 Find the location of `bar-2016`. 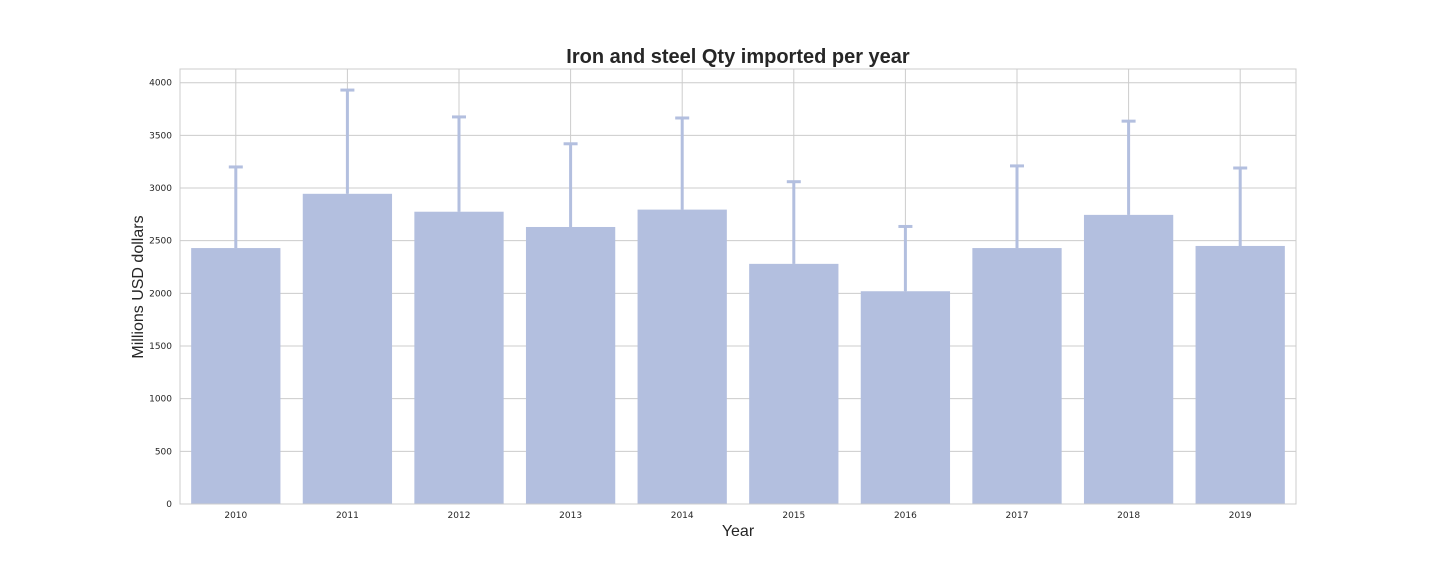

bar-2016 is located at coordinates (905, 397).